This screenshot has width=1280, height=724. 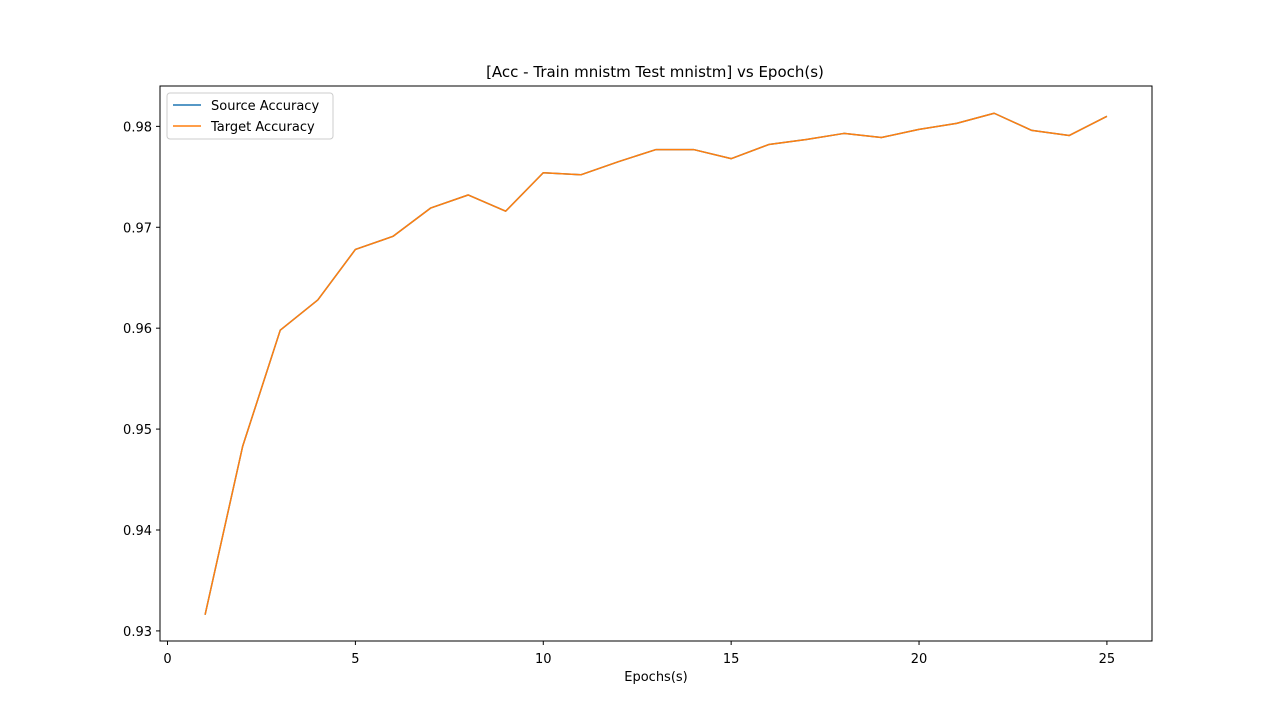 I want to click on y-tick-label: 0.97, so click(x=137, y=228).